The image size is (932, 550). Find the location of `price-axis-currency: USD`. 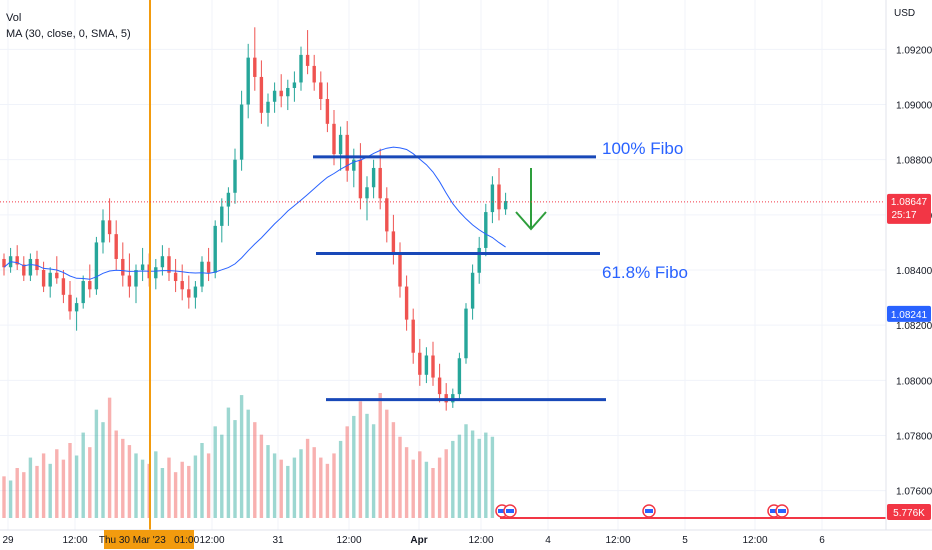

price-axis-currency: USD is located at coordinates (904, 13).